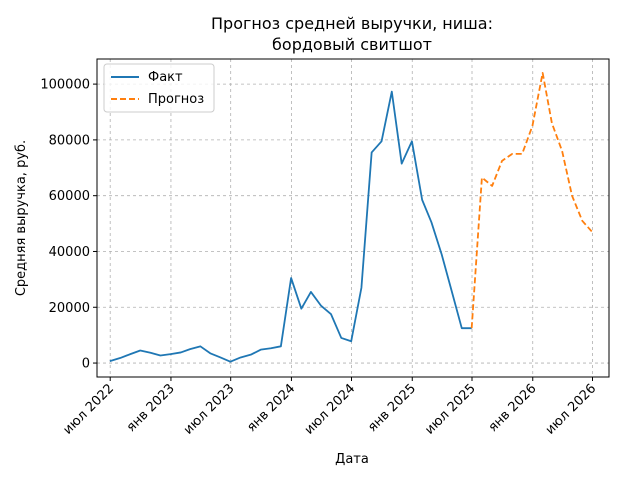 This screenshot has width=640, height=480. I want to click on y-tick-label: 60000, so click(69, 196).